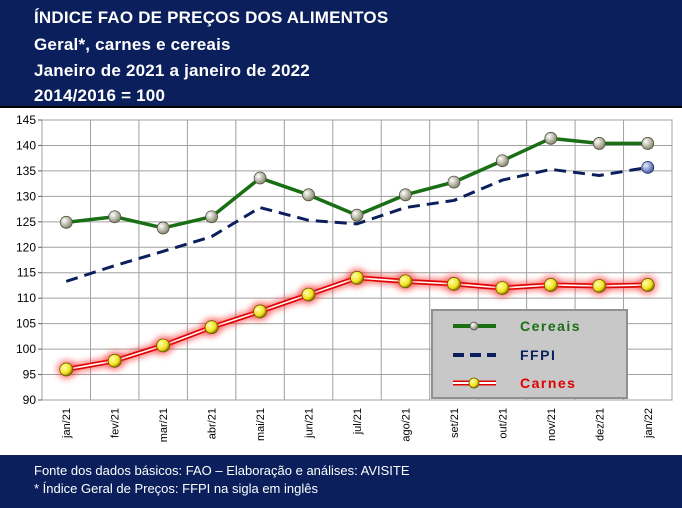 The height and width of the screenshot is (508, 682). Describe the element at coordinates (538, 355) in the screenshot. I see `legend-ffpi-label: FFPI` at that location.